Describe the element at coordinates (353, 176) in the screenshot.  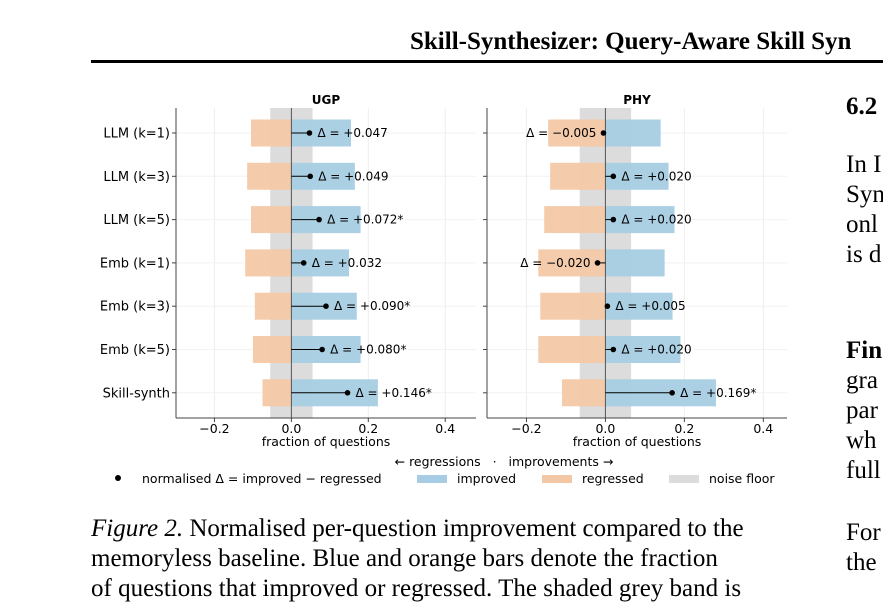
I see `ugp-delta-label: Δ = +0.049` at that location.